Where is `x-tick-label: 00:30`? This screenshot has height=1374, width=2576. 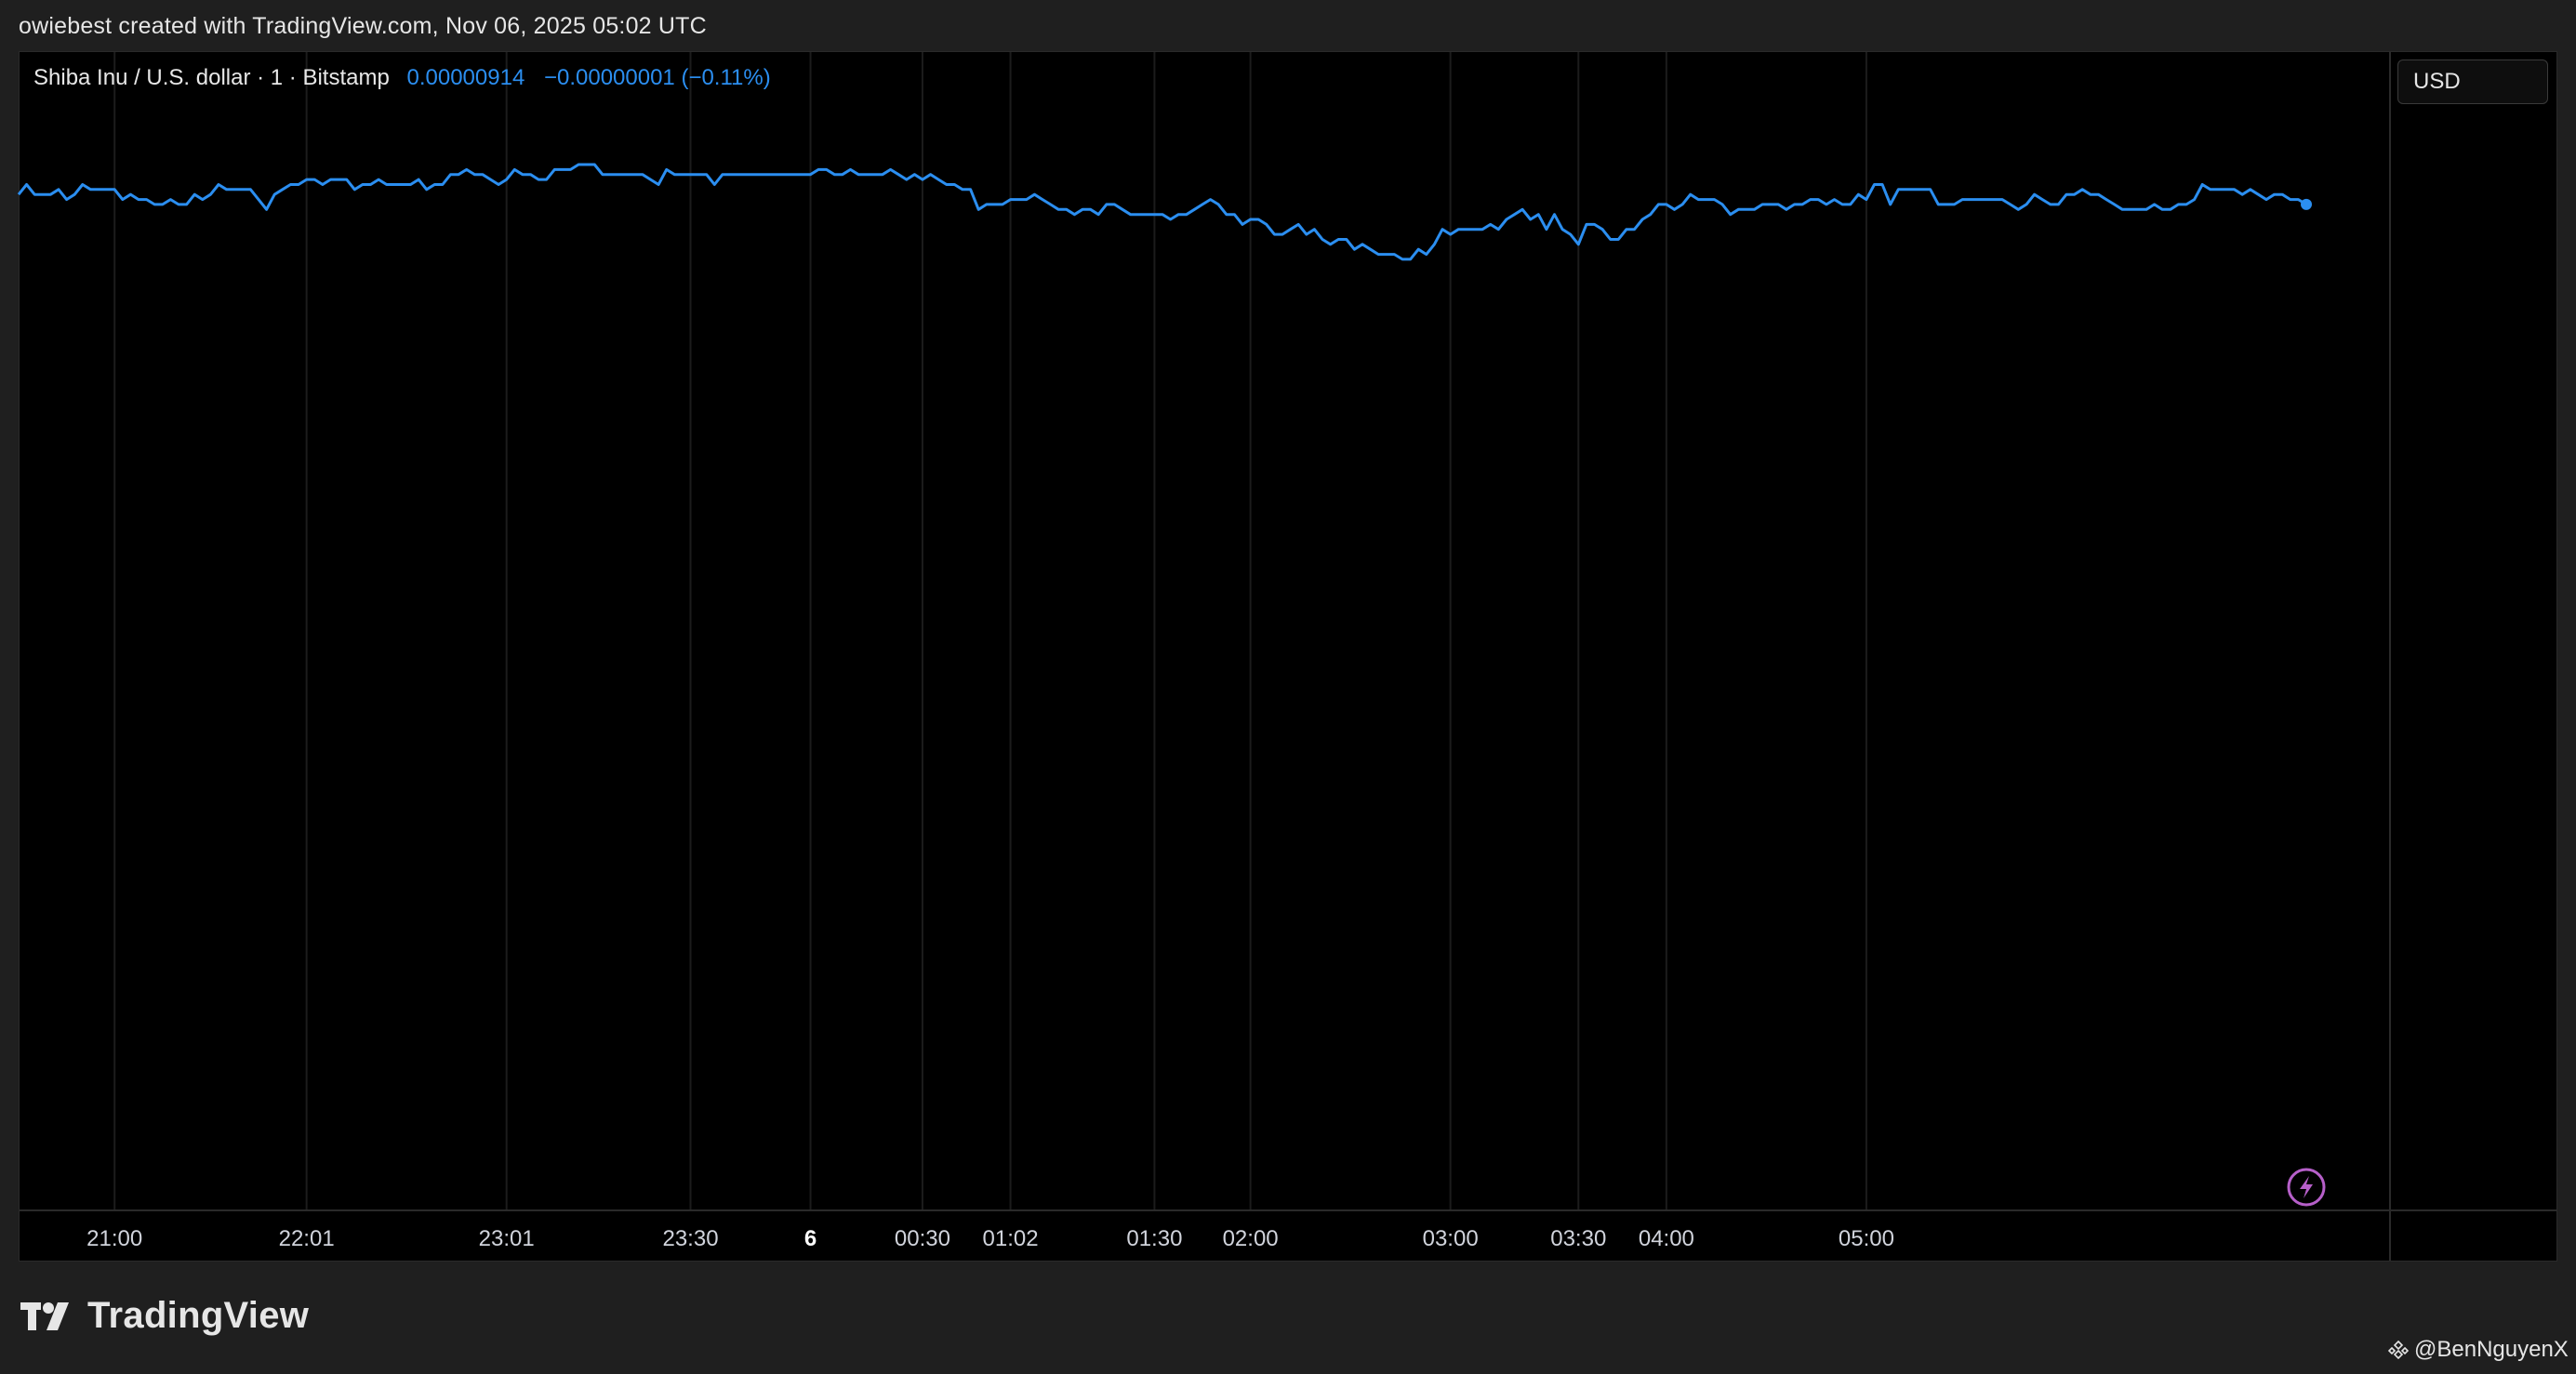
x-tick-label: 00:30 is located at coordinates (922, 1239).